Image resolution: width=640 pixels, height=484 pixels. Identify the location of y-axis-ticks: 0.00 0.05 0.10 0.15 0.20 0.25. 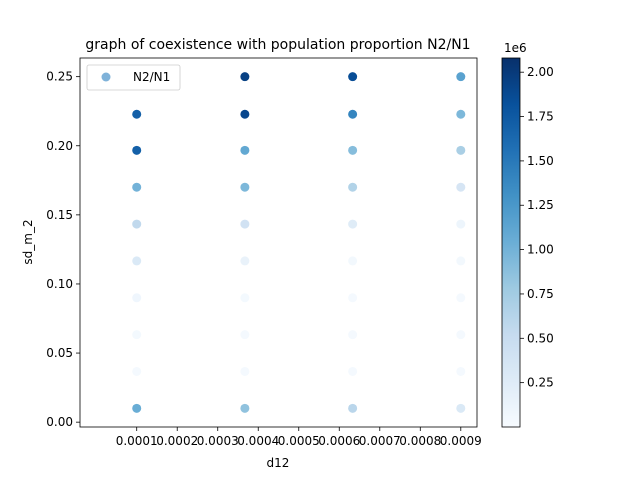
(63, 249).